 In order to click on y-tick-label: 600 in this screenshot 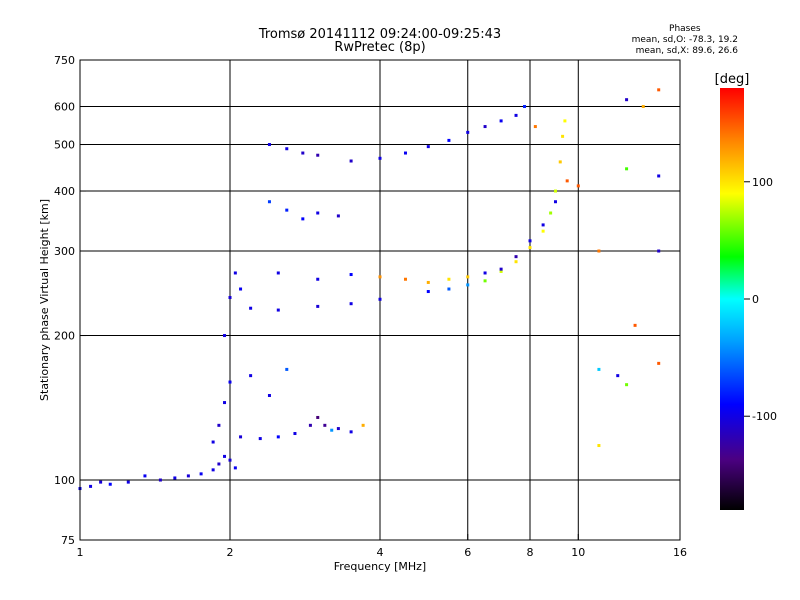, I will do `click(64, 107)`.